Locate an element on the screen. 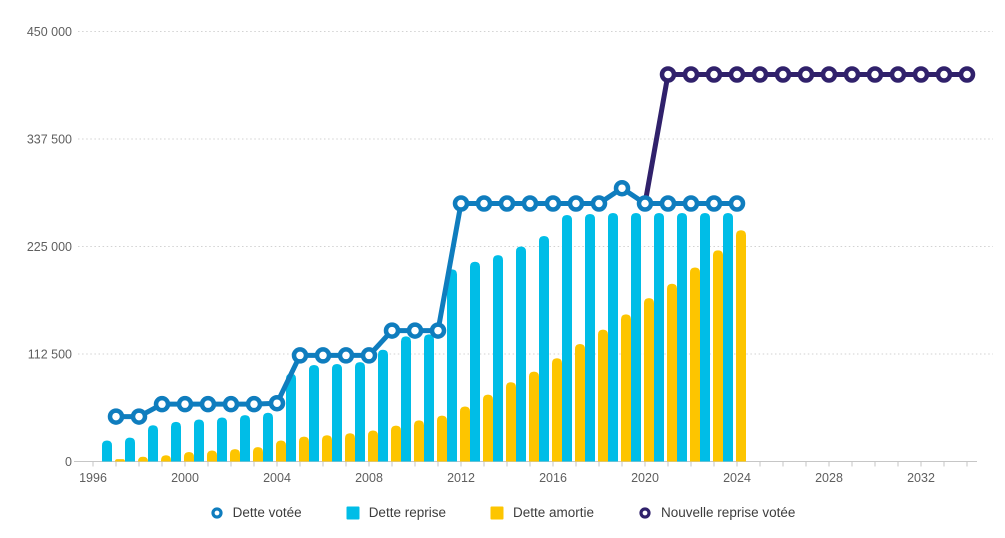 This screenshot has width=1005, height=538. x-tick-label: 1996 is located at coordinates (93, 478).